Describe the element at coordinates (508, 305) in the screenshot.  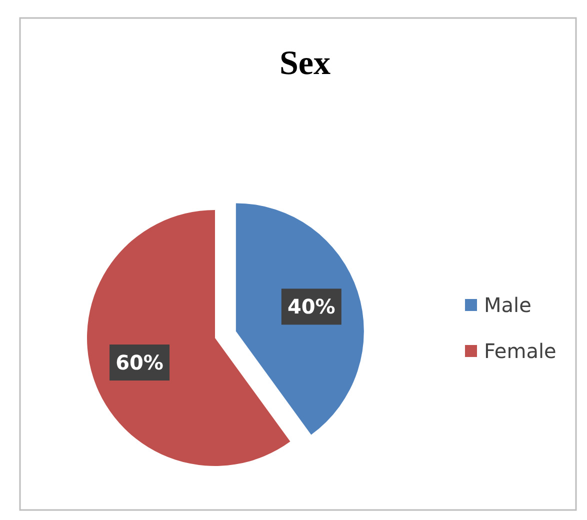
I see `legend-label: Male` at that location.